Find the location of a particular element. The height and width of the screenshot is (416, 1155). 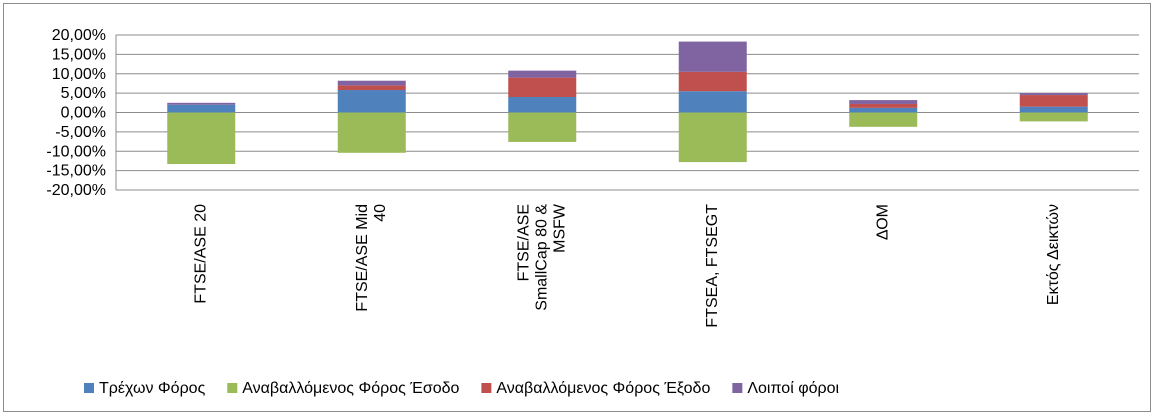

category-label-line: FTSEA, FTSEGT is located at coordinates (712, 266).